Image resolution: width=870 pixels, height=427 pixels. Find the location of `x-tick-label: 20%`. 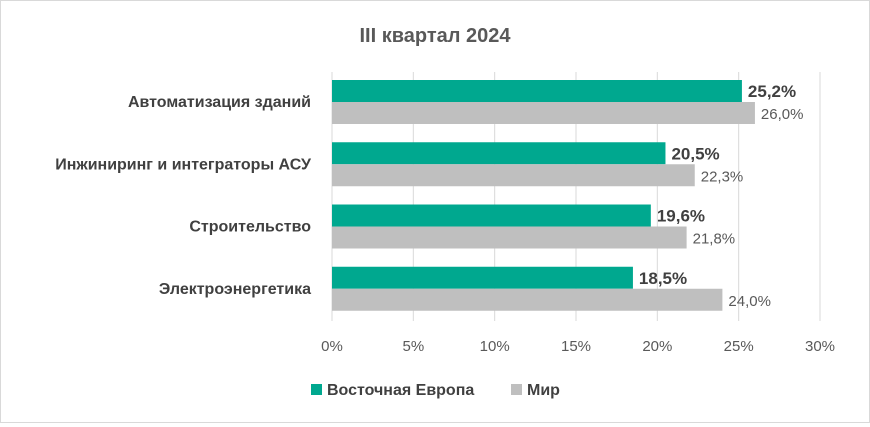

x-tick-label: 20% is located at coordinates (657, 346).